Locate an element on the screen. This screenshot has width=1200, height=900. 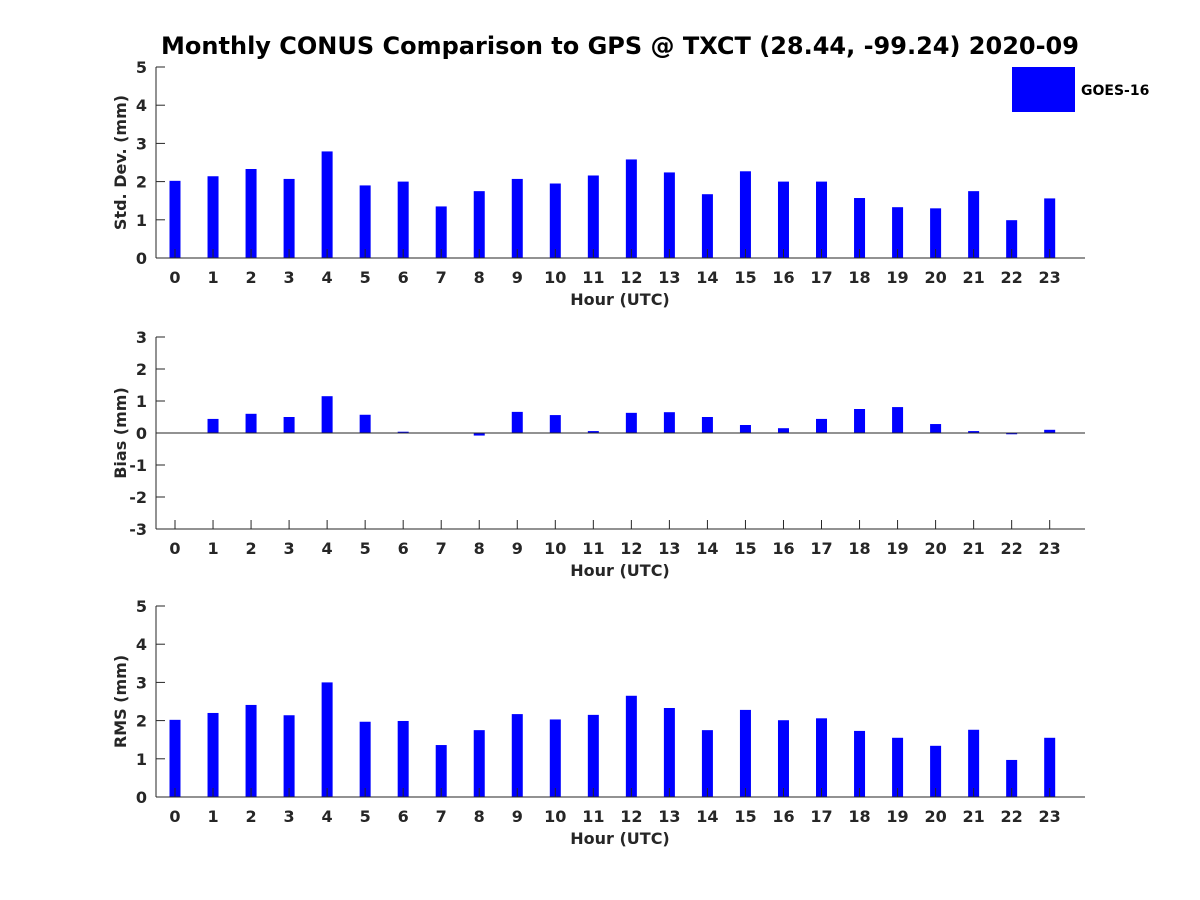
rms-x-tick-label: 0 is located at coordinates (174, 816).